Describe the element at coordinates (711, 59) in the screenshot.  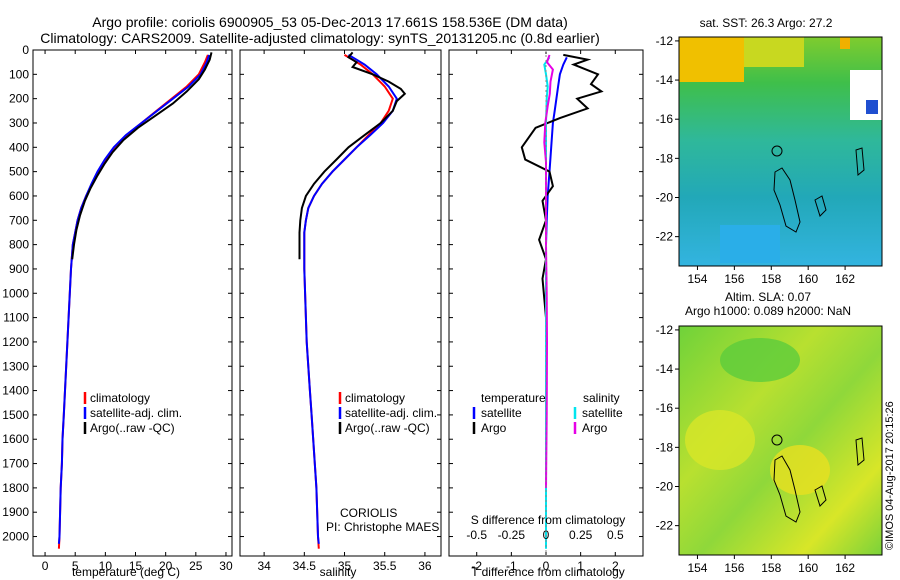
I see `sst-warm-patch` at that location.